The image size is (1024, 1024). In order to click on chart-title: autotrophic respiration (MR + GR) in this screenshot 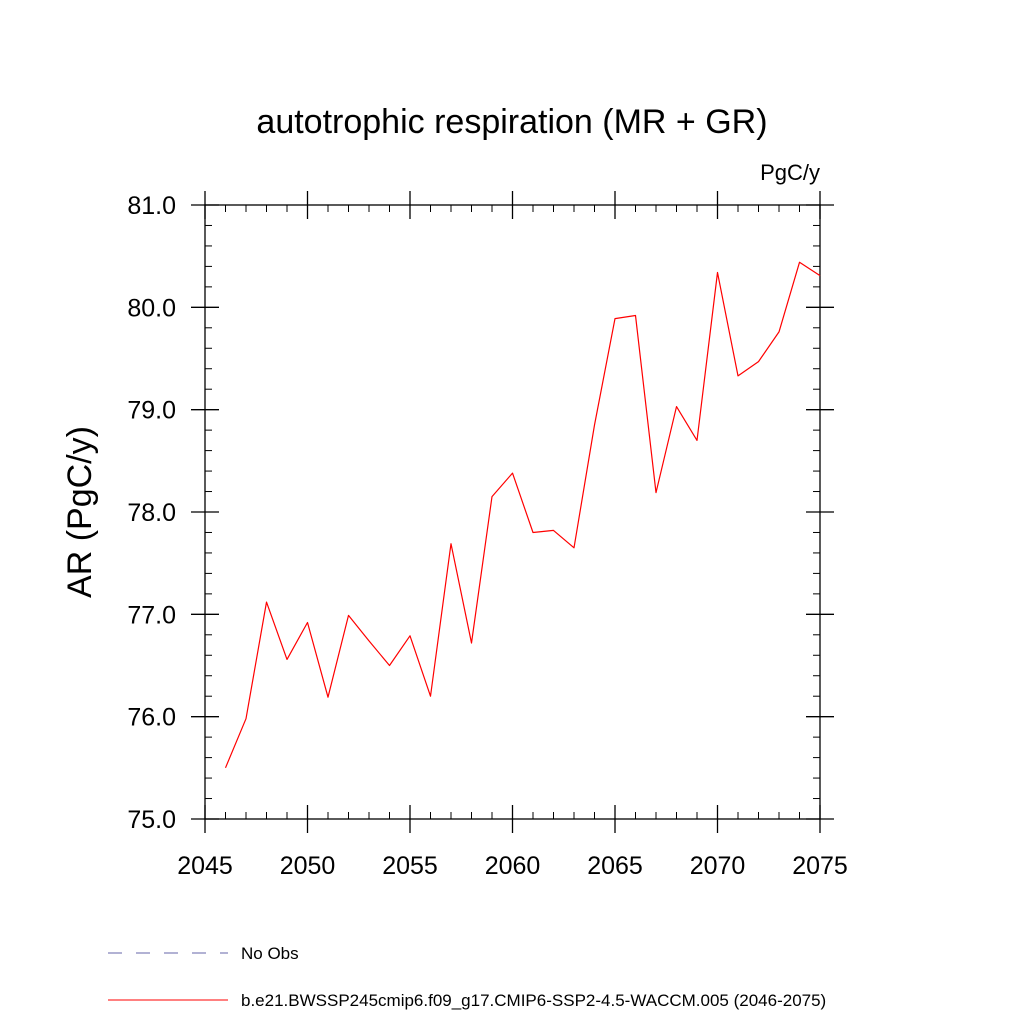, I will do `click(511, 122)`.